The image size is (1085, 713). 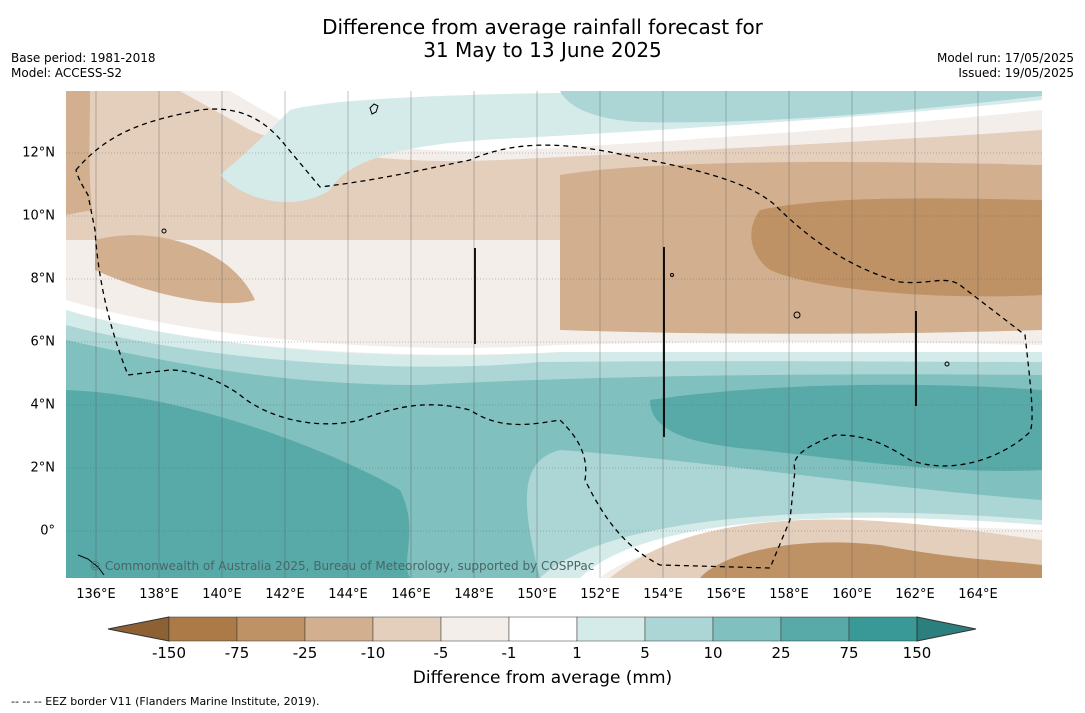 I want to click on colorbar-tick-label: -75, so click(x=237, y=653).